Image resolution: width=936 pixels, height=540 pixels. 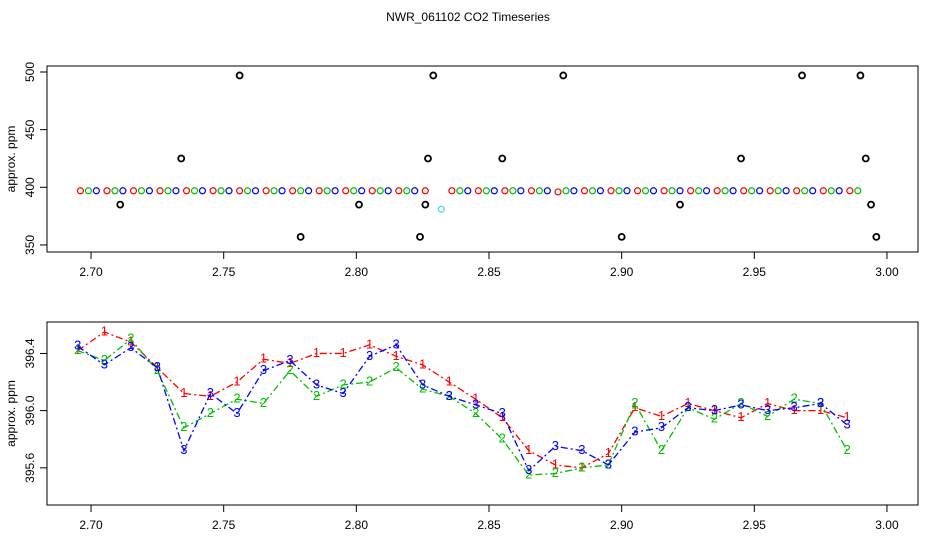 I want to click on x-tick-label: 2.85, so click(x=489, y=272).